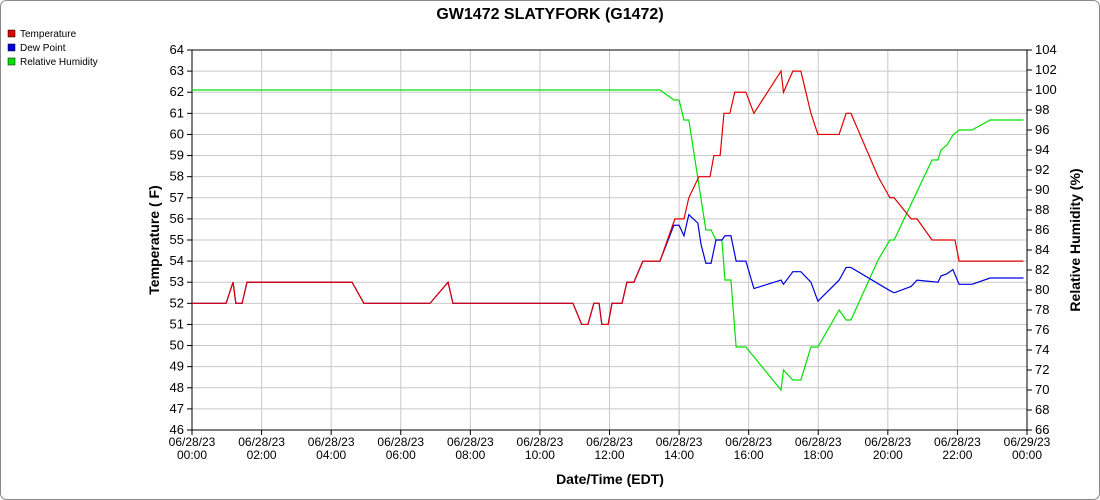  I want to click on x-tick-label: 06/28/23 12:00, so click(609, 448).